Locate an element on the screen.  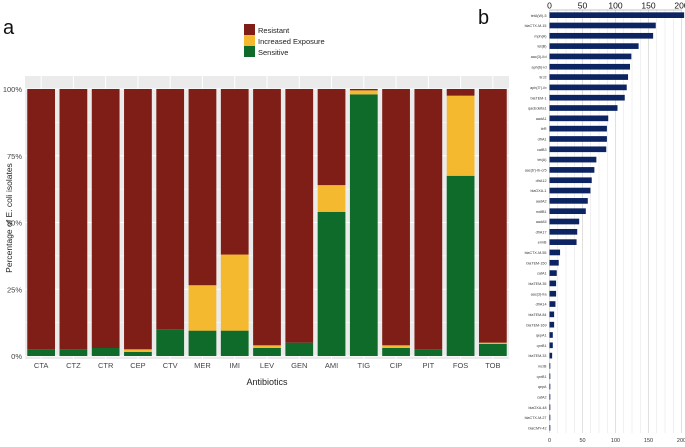
legend: Resistant Increased Exposure Sensitive is located at coordinates (284, 40).